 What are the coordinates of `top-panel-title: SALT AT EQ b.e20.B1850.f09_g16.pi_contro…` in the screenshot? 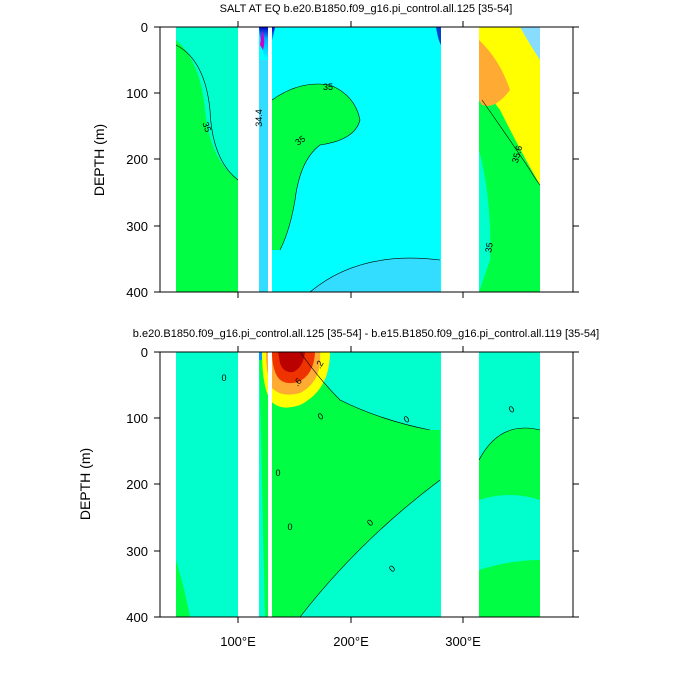 It's located at (366, 9).